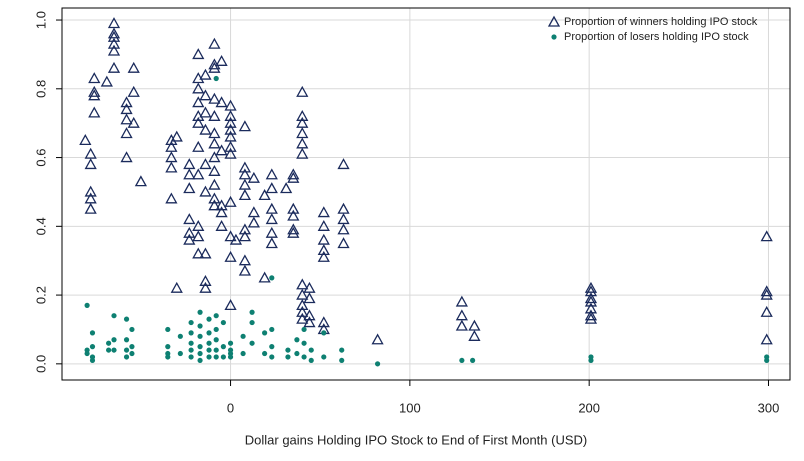  Describe the element at coordinates (589, 407) in the screenshot. I see `x-tick-label: 200` at that location.